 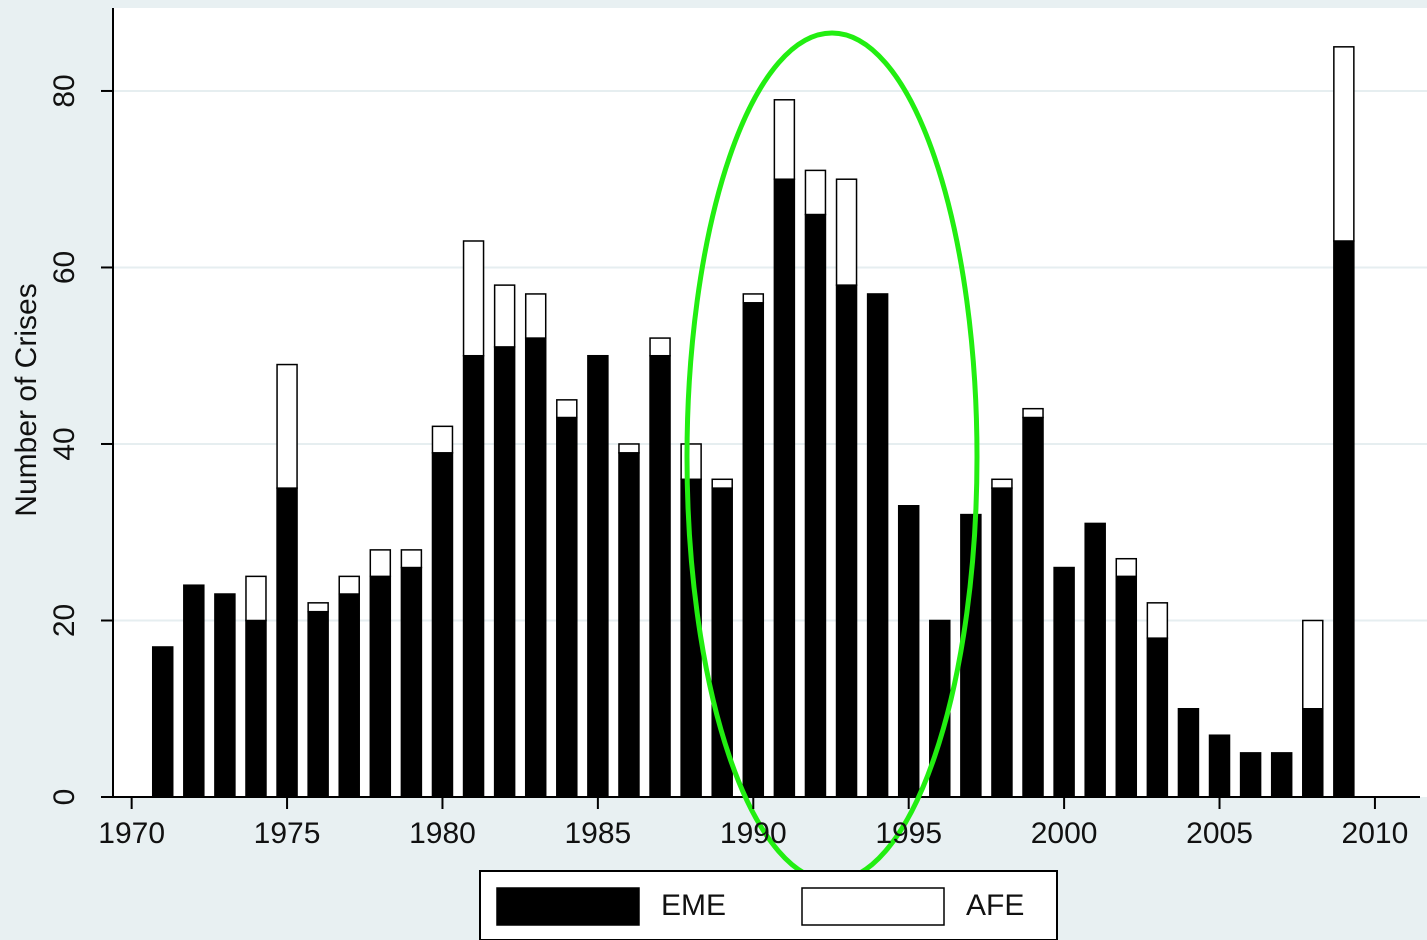 I want to click on x-tick-label: 1985, so click(x=598, y=833).